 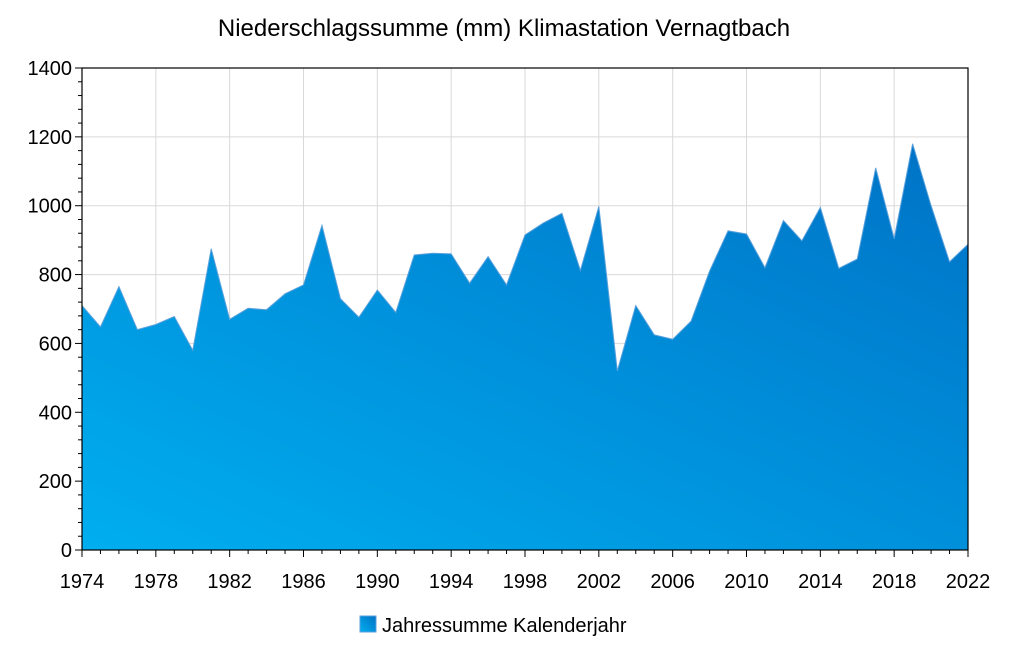 I want to click on x-tick-label: 1986, so click(x=303, y=582).